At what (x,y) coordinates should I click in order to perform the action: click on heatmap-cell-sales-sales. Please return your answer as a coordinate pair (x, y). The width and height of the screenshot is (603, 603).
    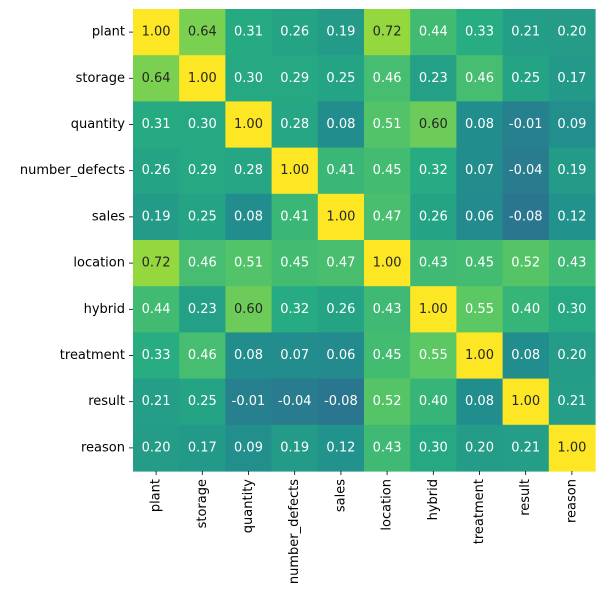
    Looking at the image, I should click on (341, 217).